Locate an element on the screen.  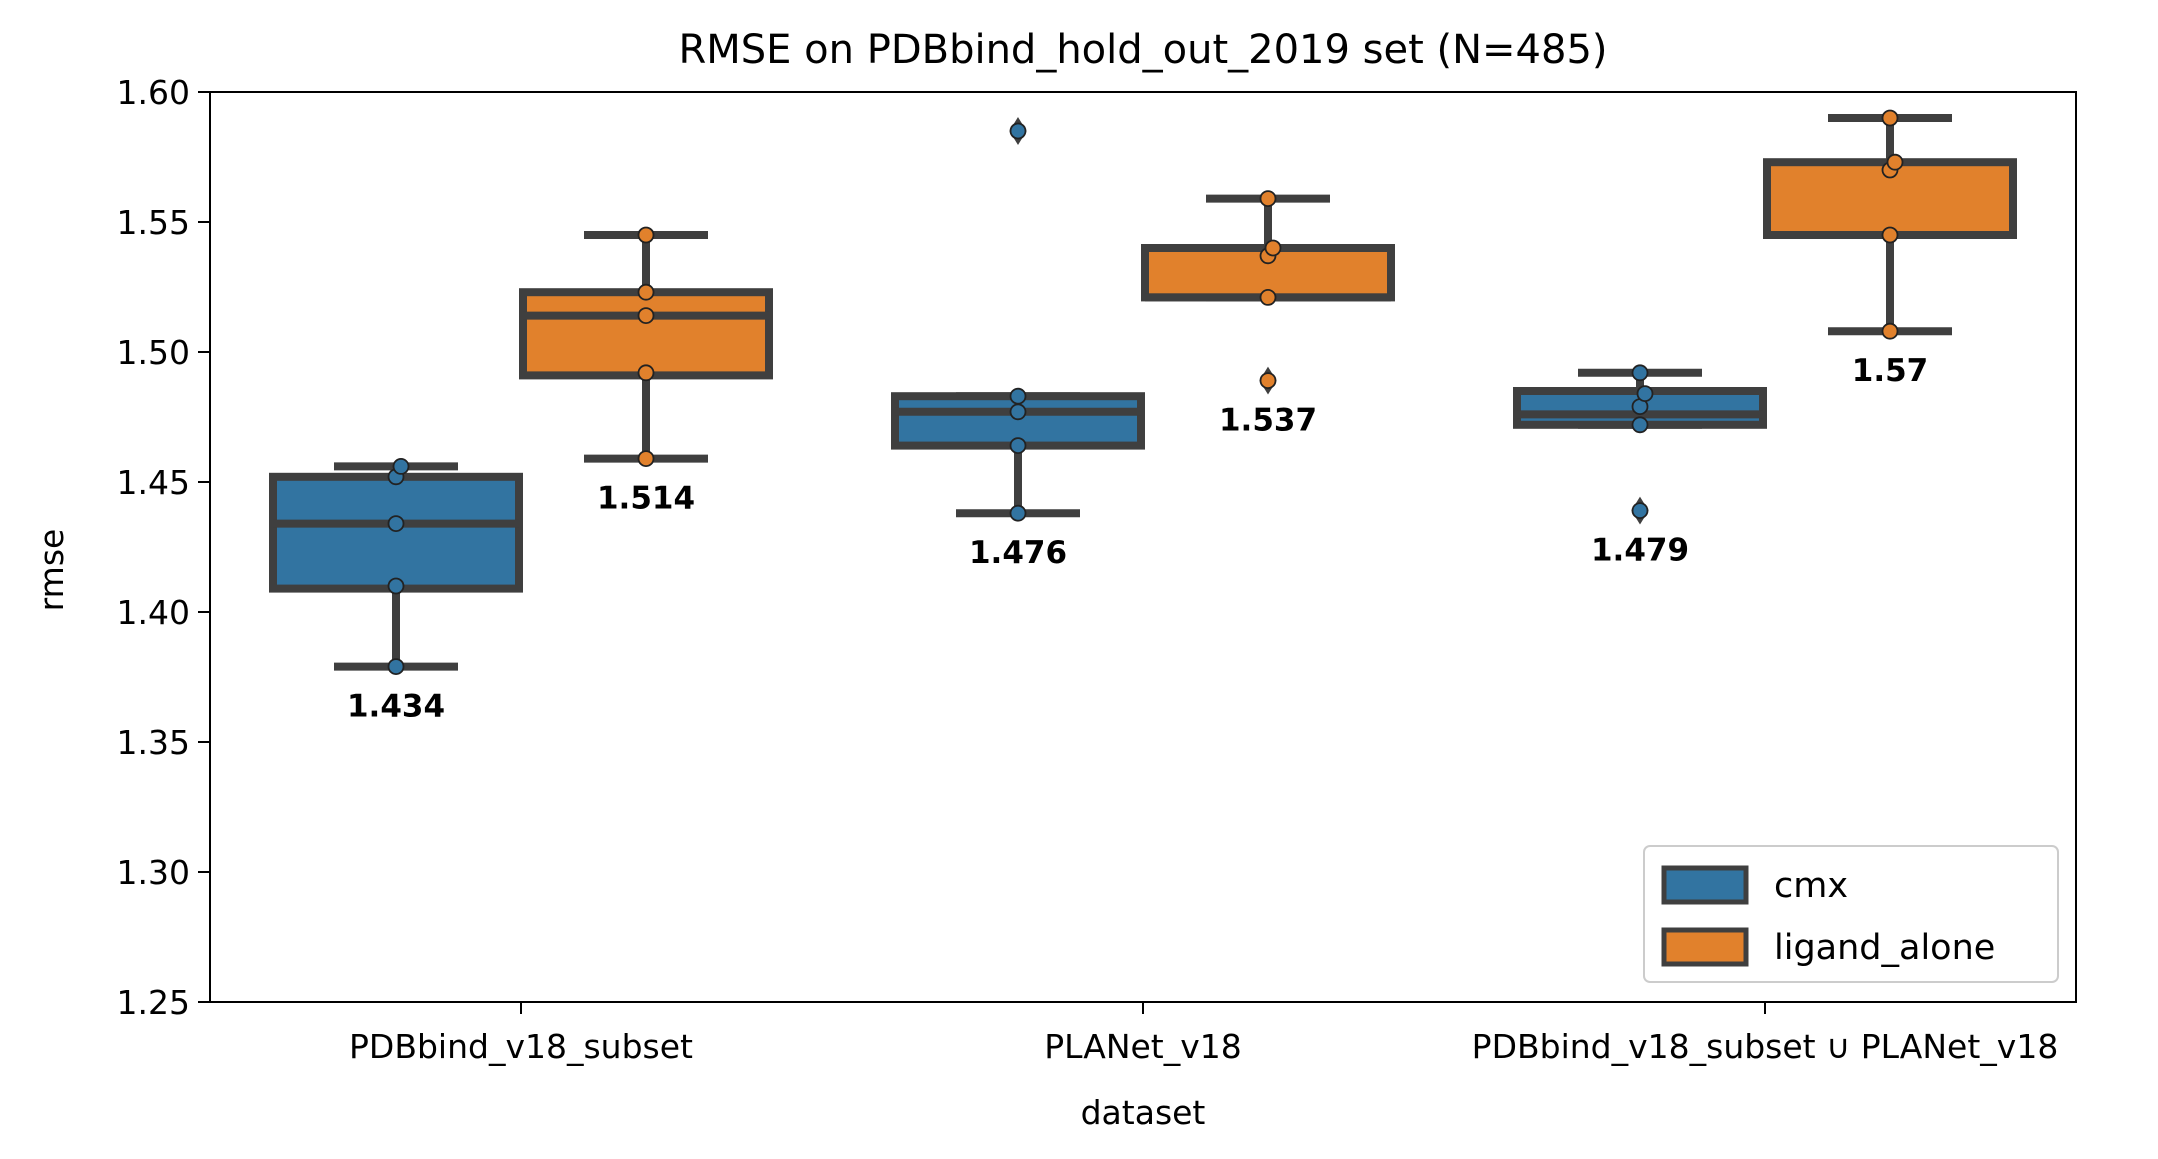
y-tick-label-0: 1.25 is located at coordinates (153, 1002).